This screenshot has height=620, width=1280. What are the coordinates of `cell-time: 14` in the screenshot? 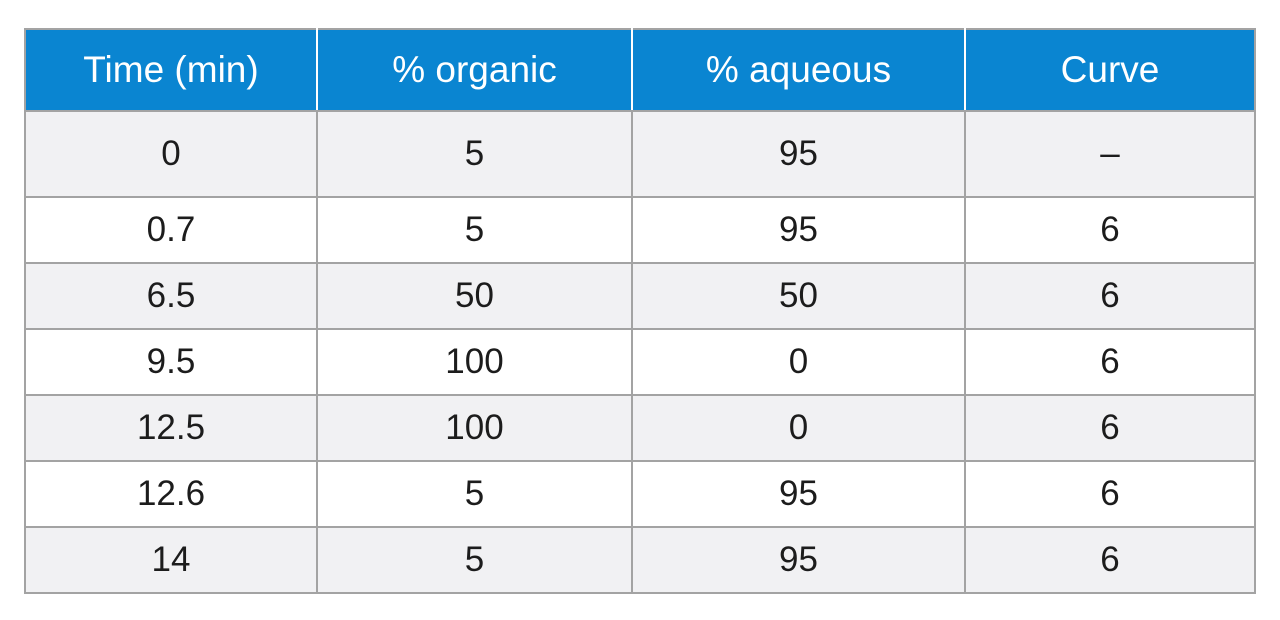 It's located at (171, 560).